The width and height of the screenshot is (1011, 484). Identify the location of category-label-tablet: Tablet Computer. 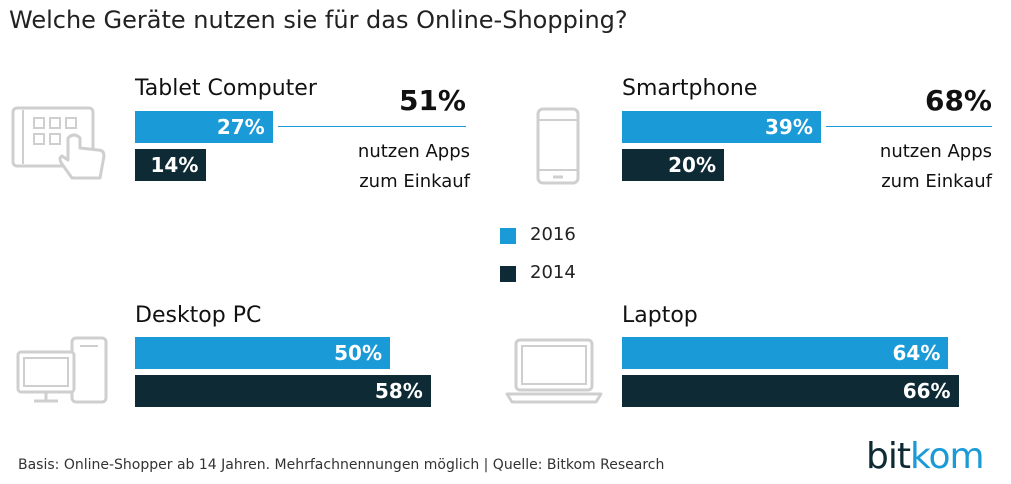
(226, 88).